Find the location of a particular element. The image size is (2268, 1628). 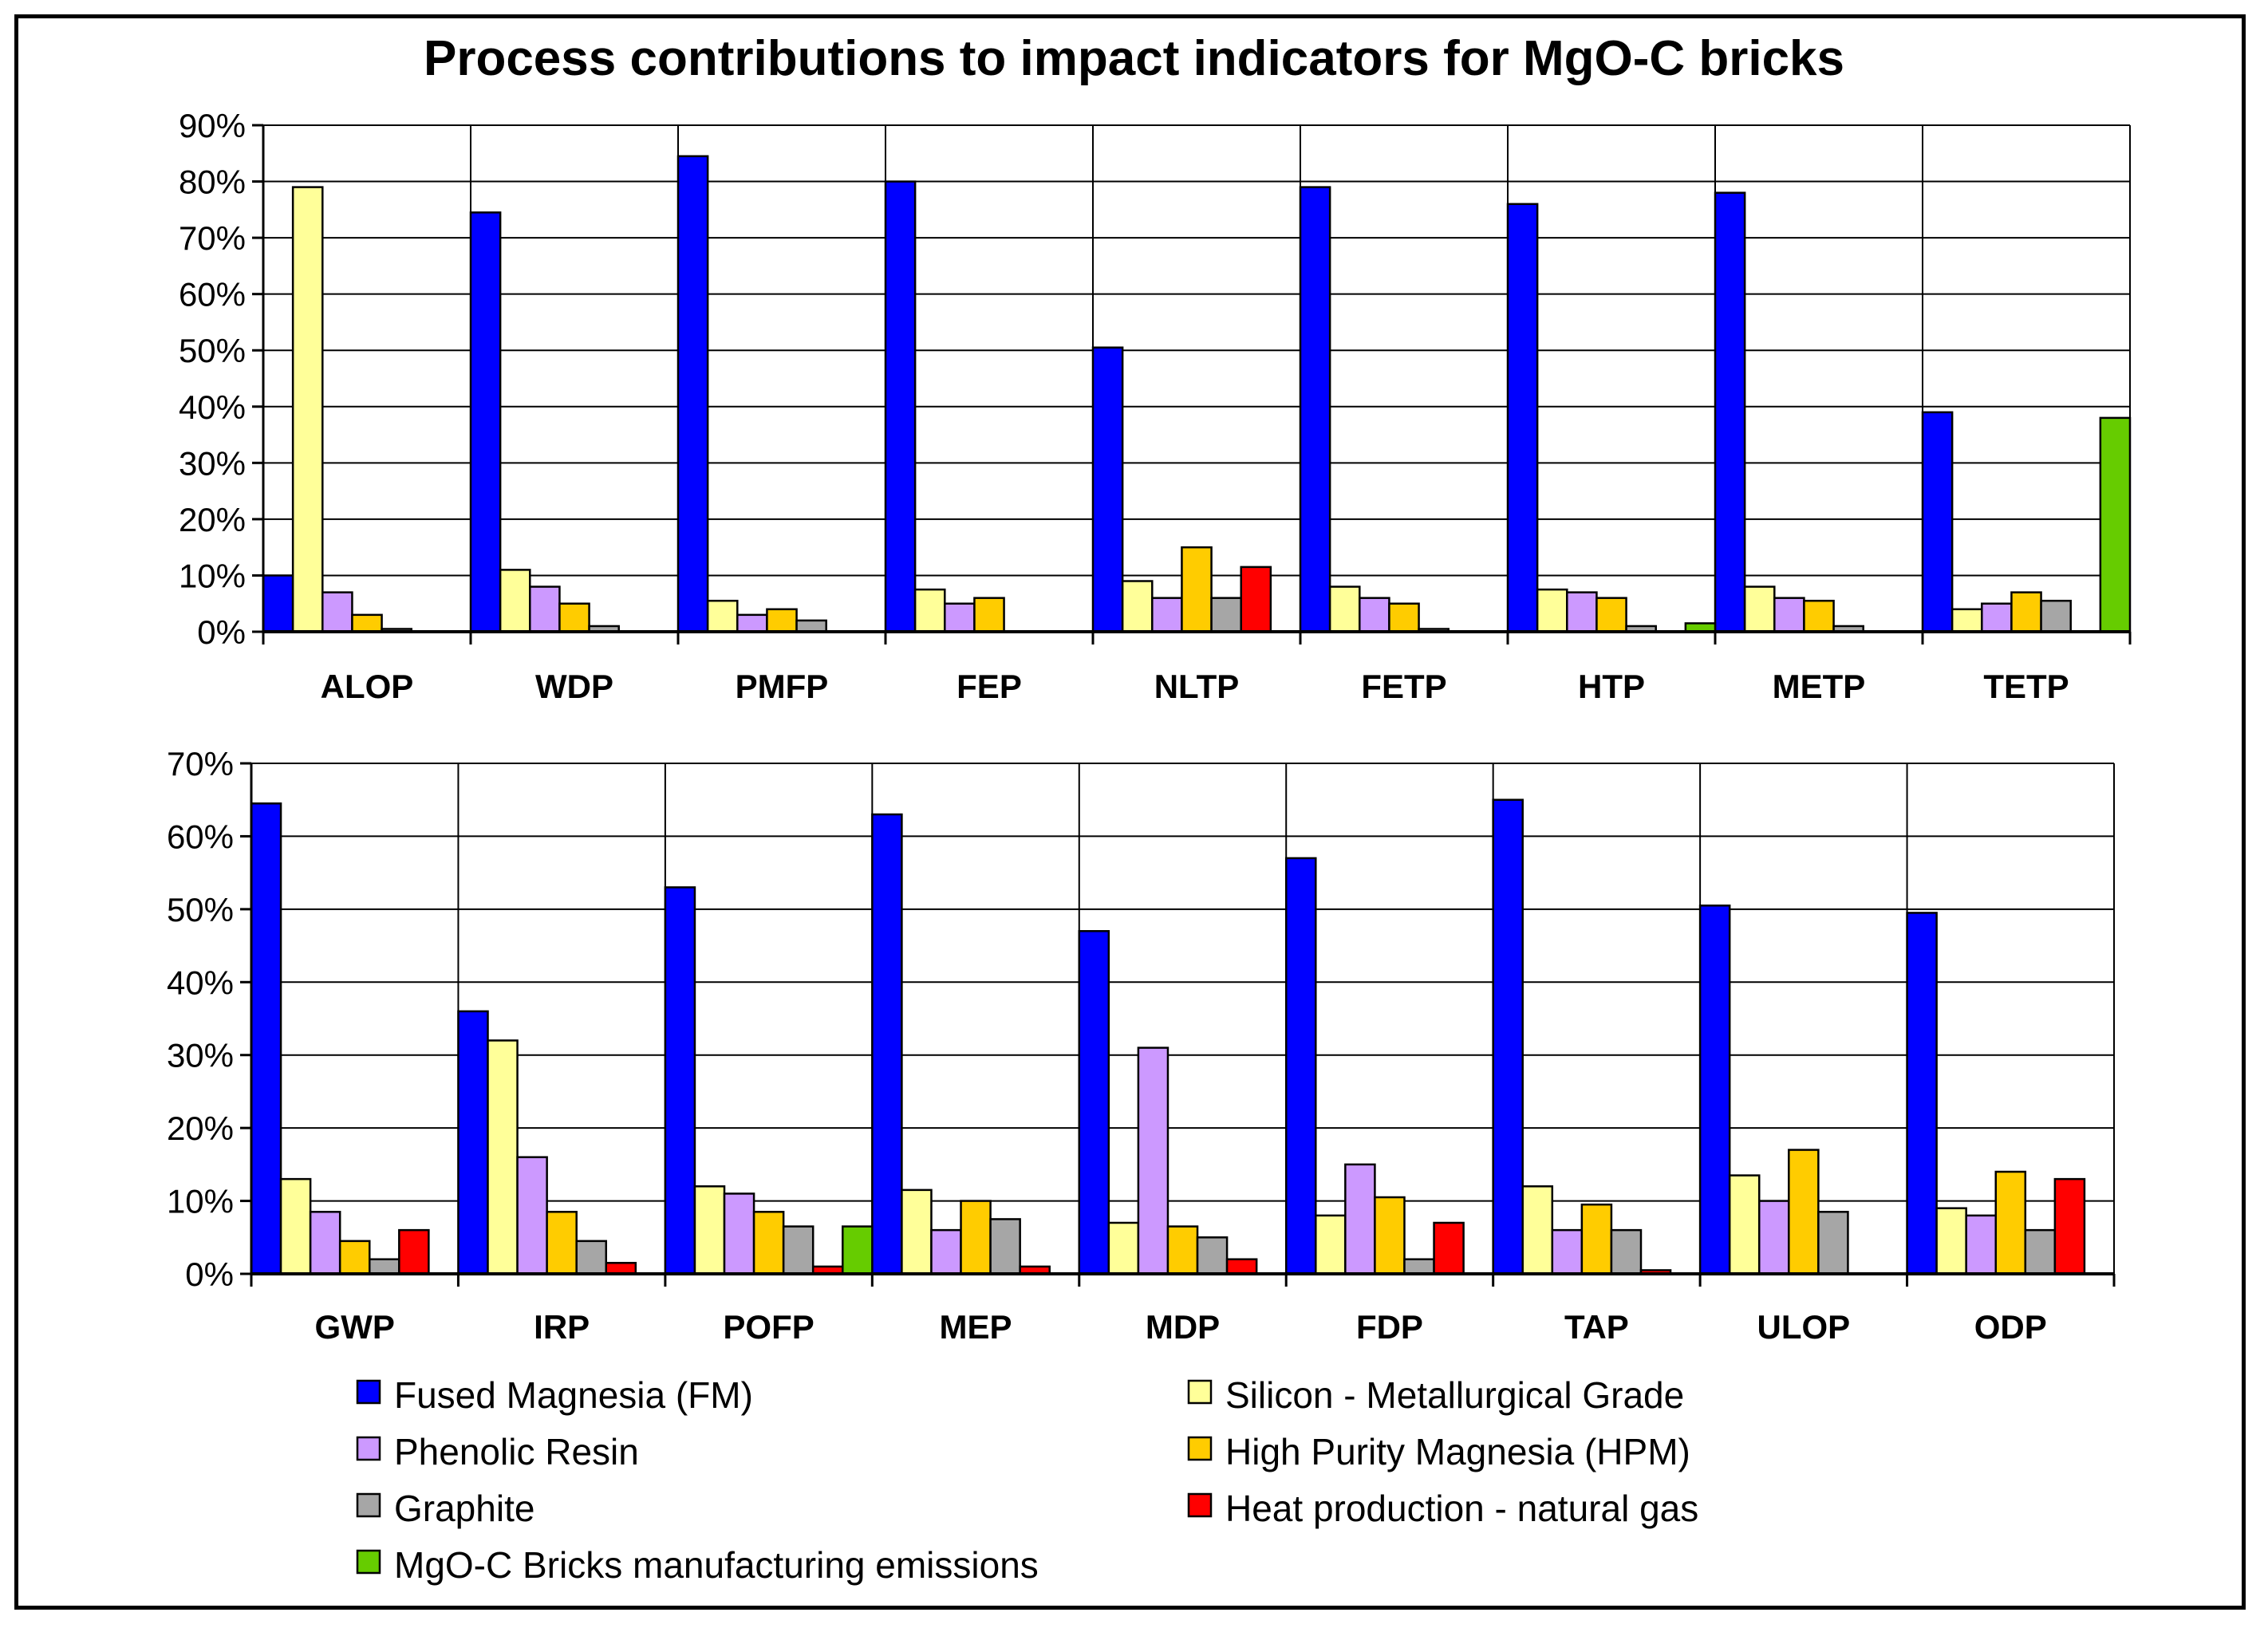

legend-label: High Purity Magnesia (HPM) is located at coordinates (1458, 1452).